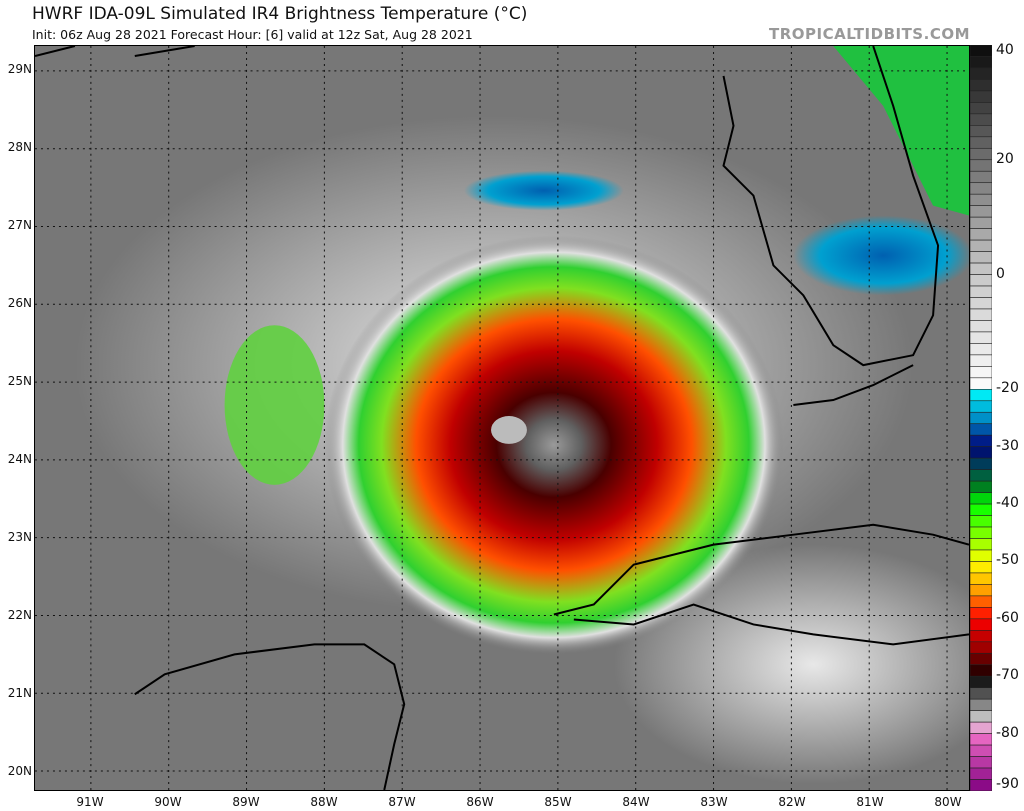 The image size is (1024, 811). Describe the element at coordinates (870, 802) in the screenshot. I see `longitude-label: 81W` at that location.